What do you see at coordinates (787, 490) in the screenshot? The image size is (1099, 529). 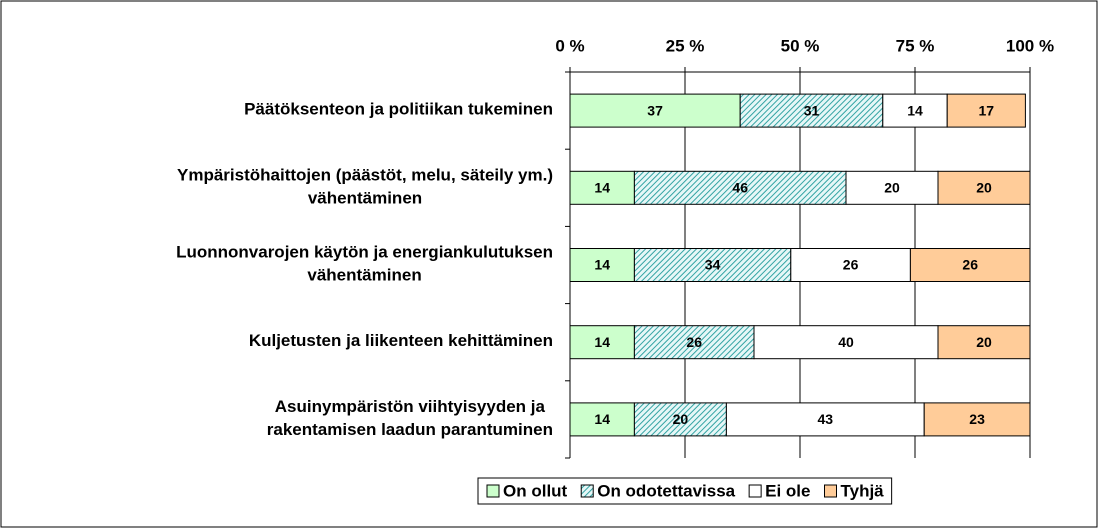 I see `legend-label: Ei ole` at bounding box center [787, 490].